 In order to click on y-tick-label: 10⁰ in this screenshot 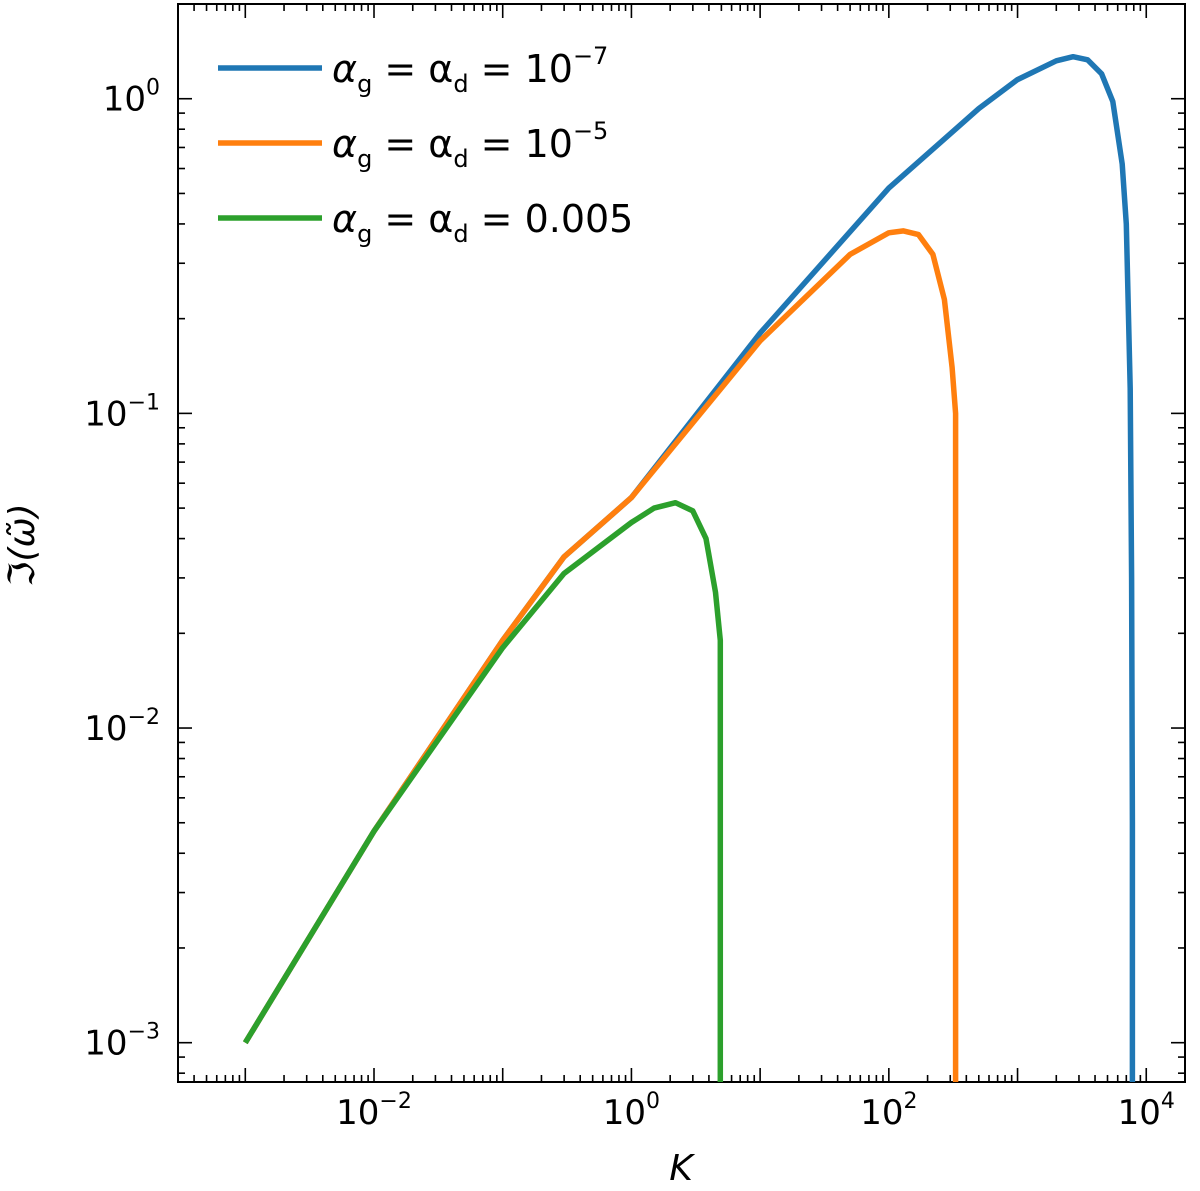, I will do `click(131, 98)`.